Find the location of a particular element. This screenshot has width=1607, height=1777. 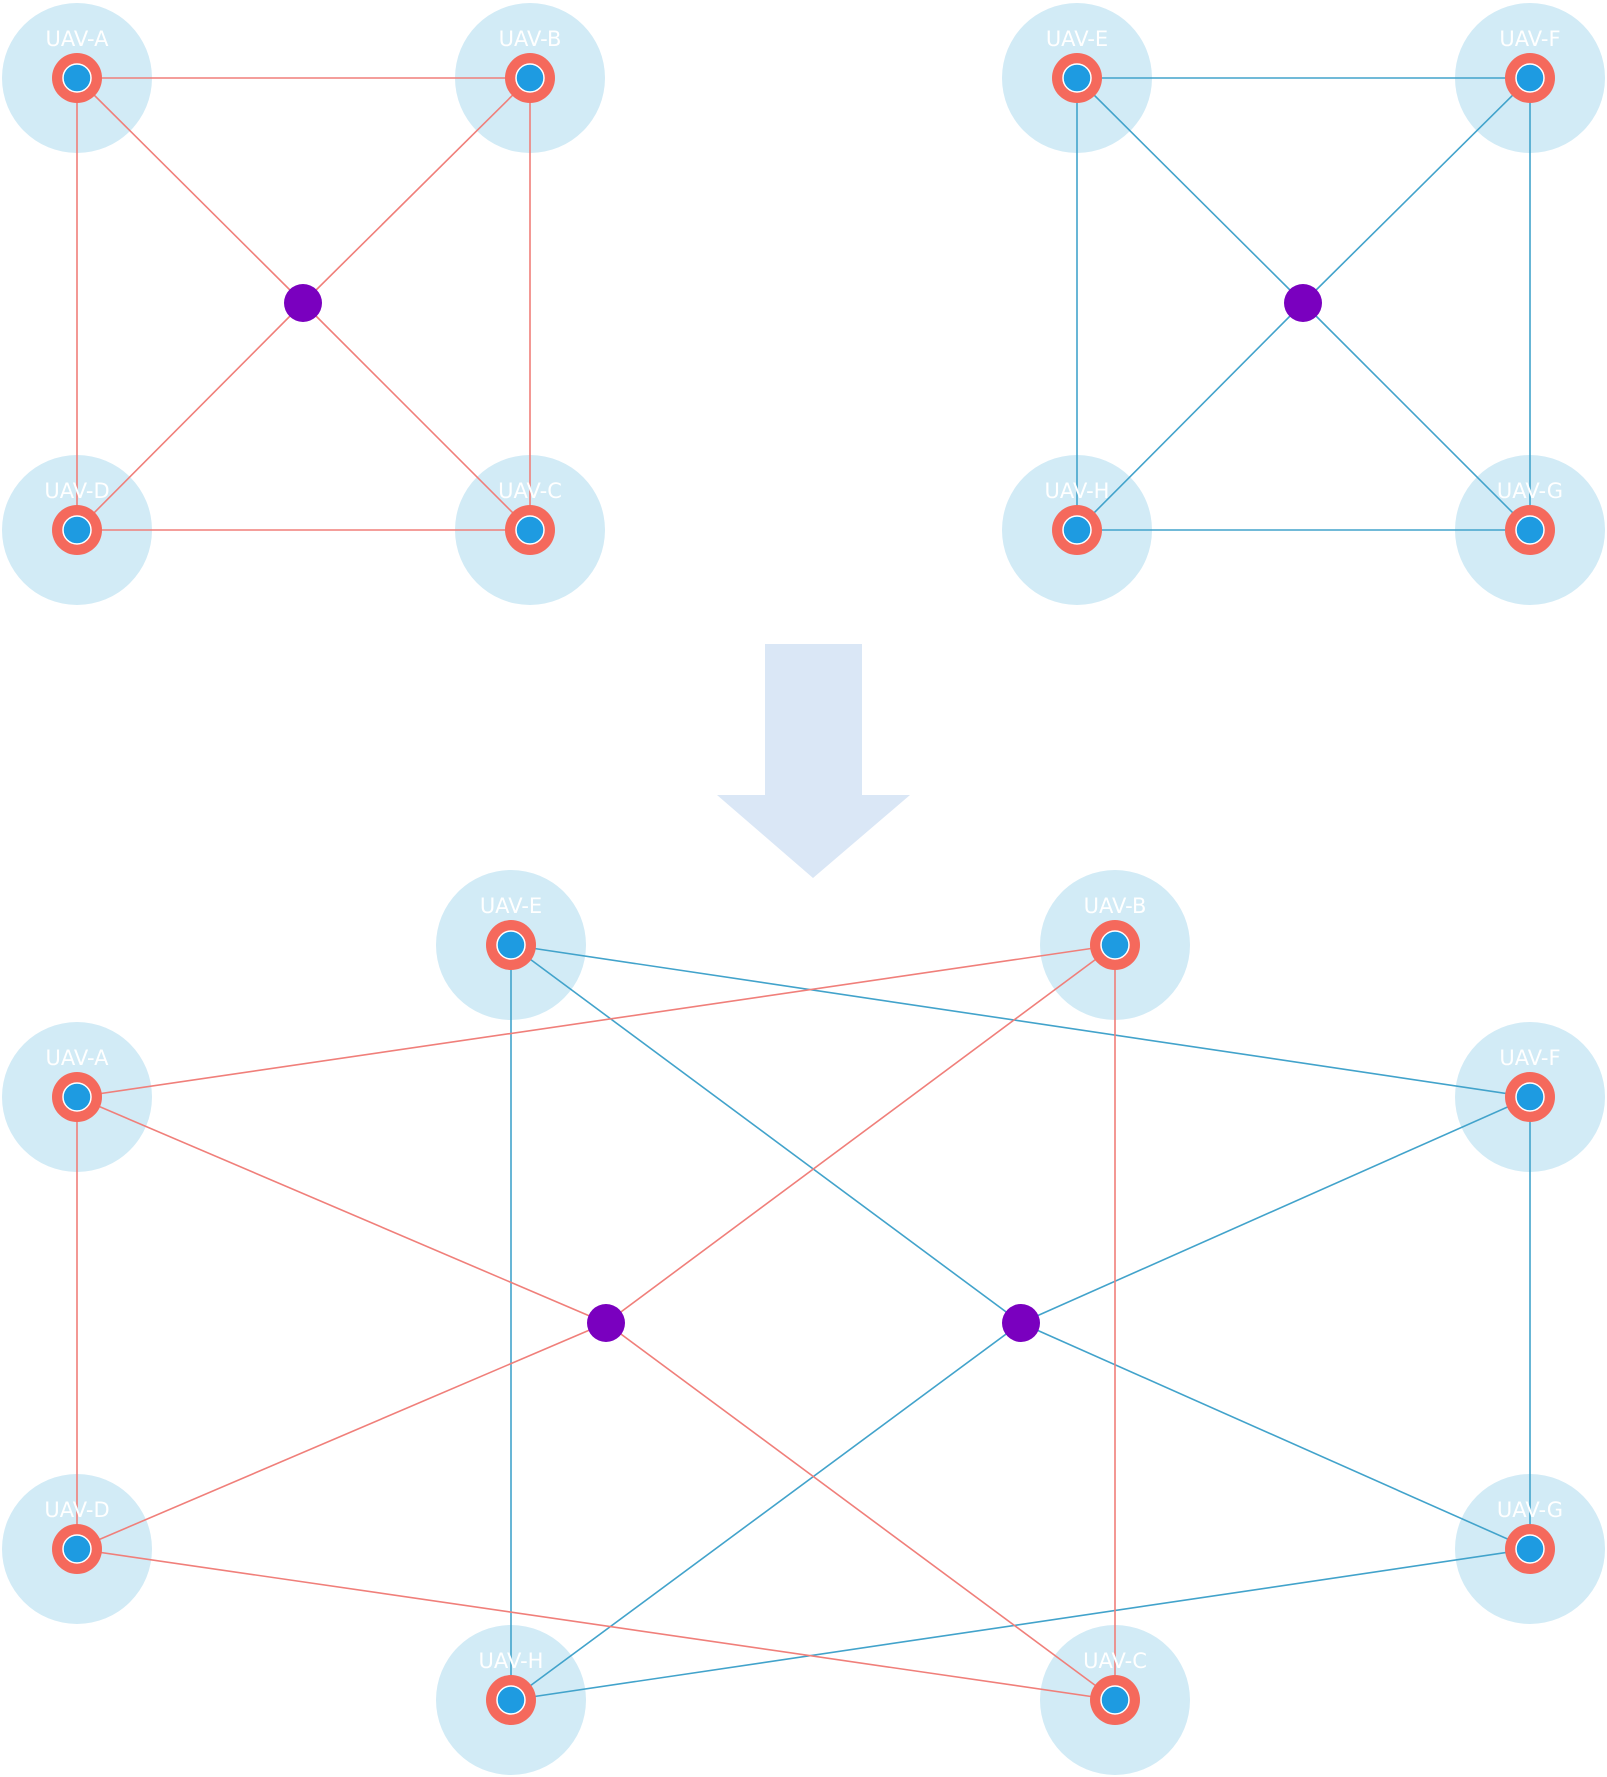

merged-red-link-a-hub1 is located at coordinates (341, 1210).